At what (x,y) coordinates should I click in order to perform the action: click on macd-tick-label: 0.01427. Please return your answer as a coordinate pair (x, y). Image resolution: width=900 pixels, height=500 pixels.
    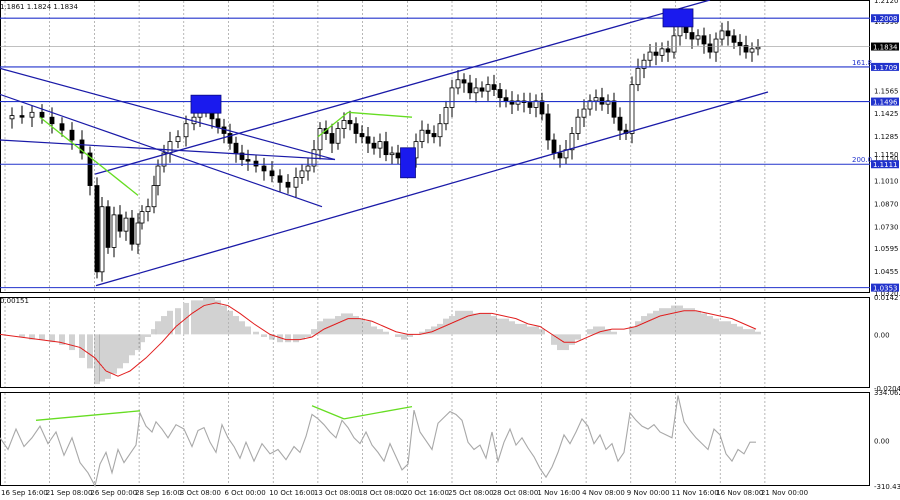
    Looking at the image, I should click on (887, 298).